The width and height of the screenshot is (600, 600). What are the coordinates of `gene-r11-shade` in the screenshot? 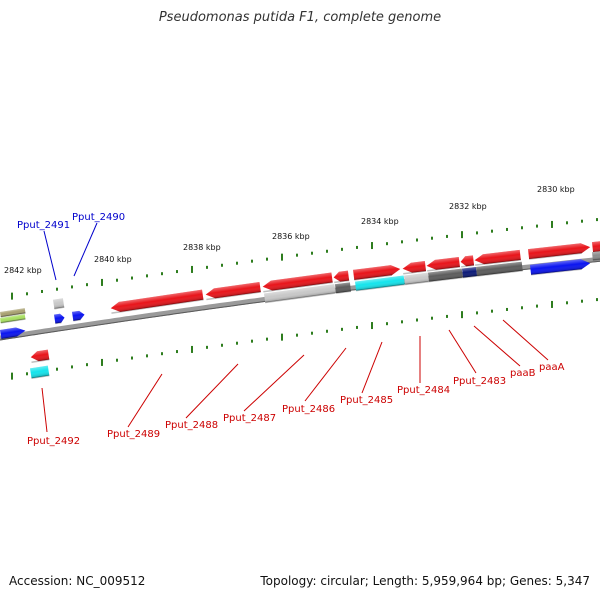 It's located at (40, 355).